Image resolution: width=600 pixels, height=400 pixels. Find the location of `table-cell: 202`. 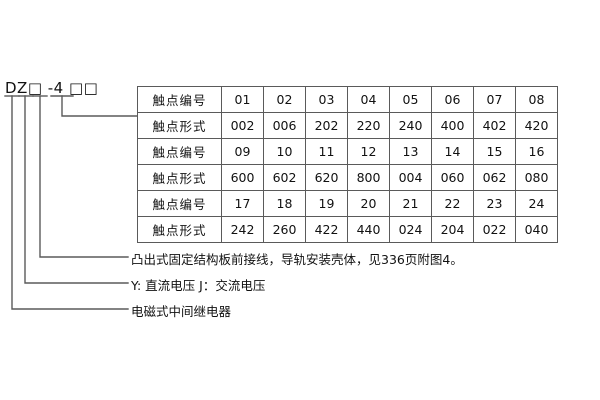

table-cell: 202 is located at coordinates (326, 125).